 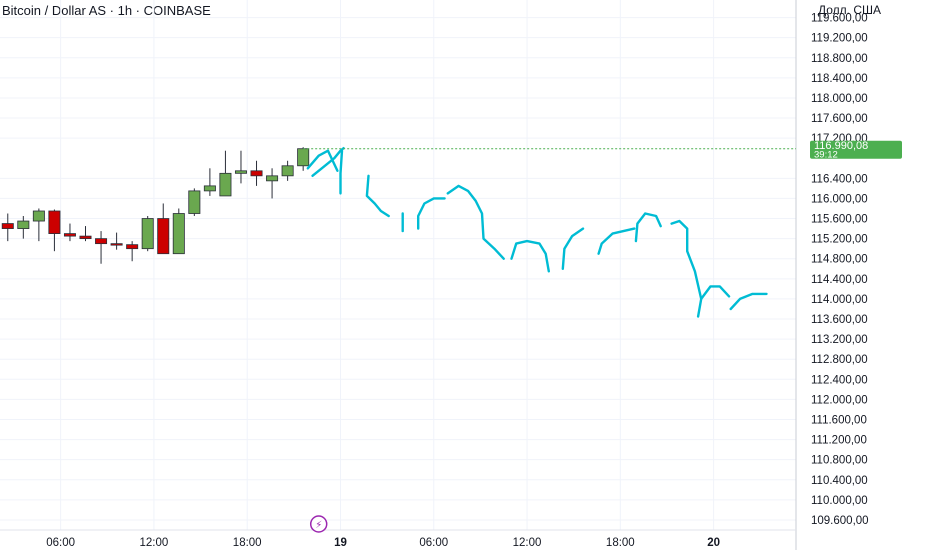 I want to click on price-badge-value: 116.990,08, so click(x=841, y=146).